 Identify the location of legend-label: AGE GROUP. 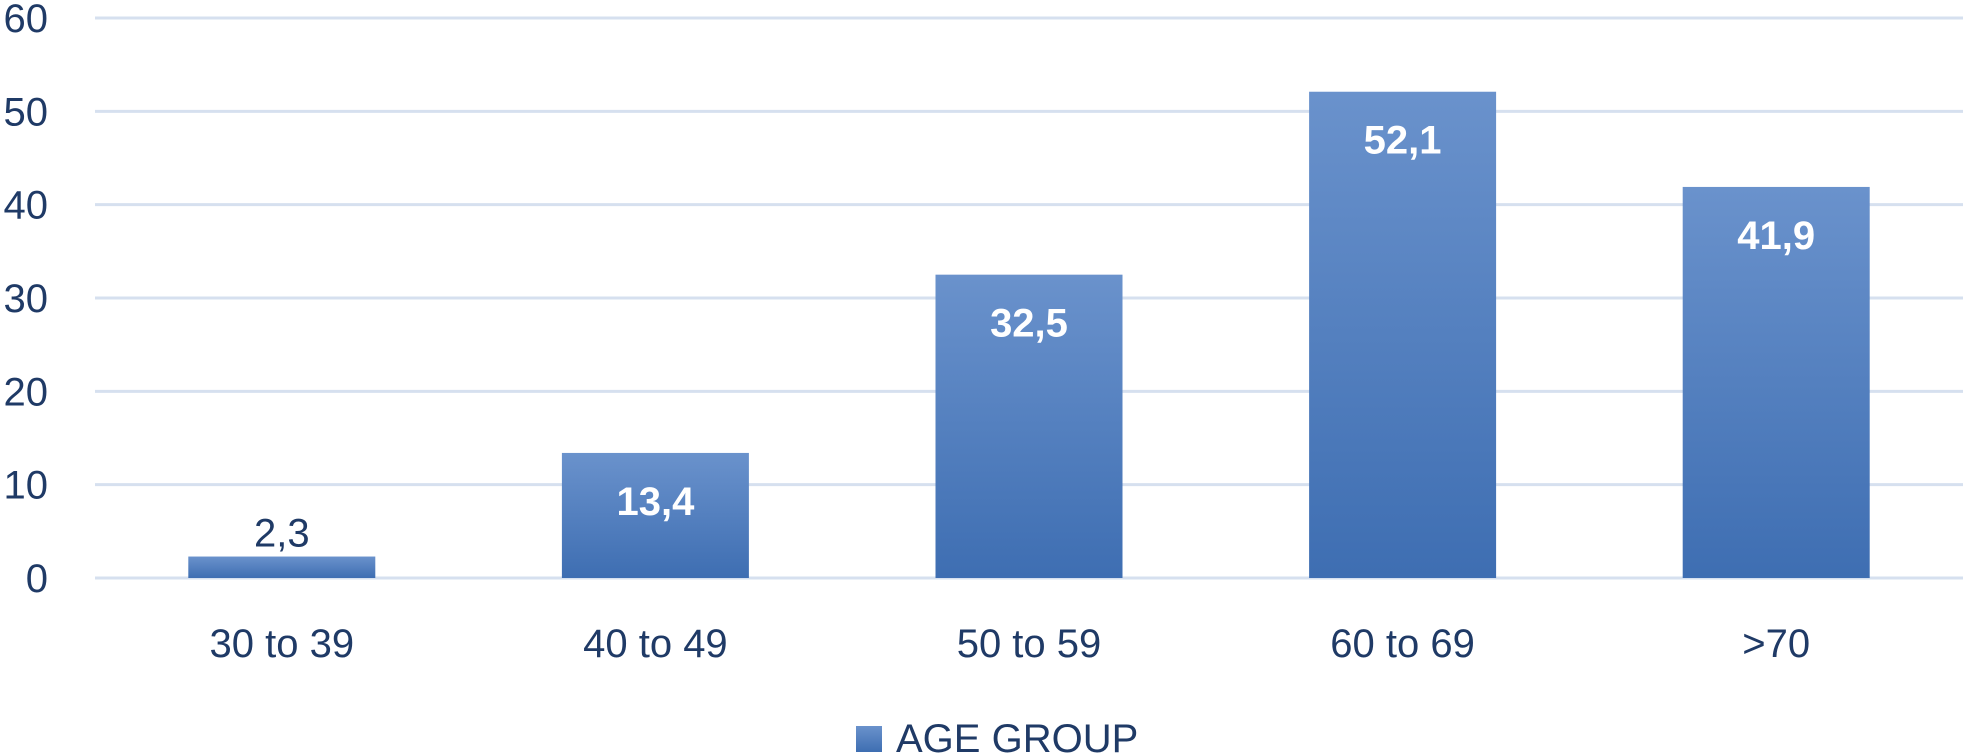
(1017, 736).